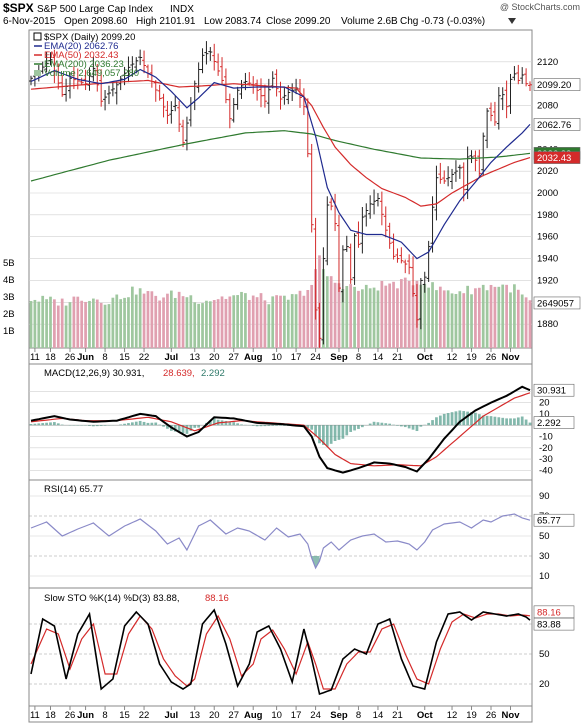 This screenshot has height=725, width=584. I want to click on price-tick-label: 2120, so click(547, 62).